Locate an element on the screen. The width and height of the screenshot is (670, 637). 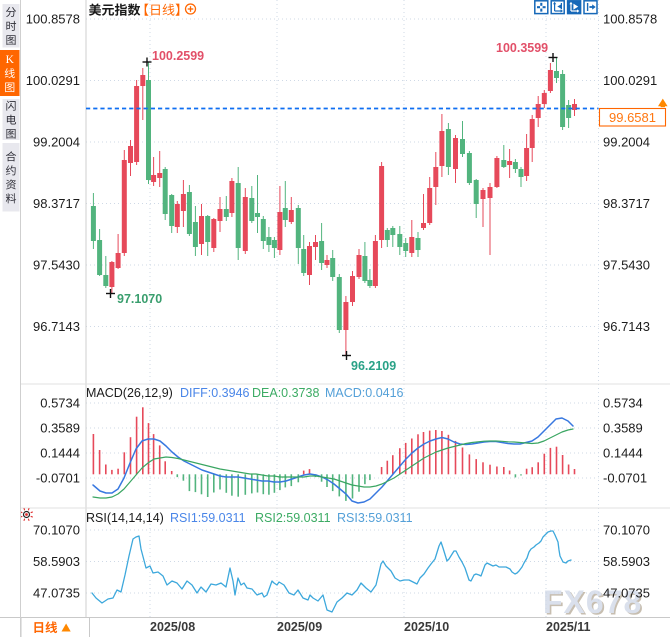
svg-text: MACD(26,12,9) is located at coordinates (129, 393).